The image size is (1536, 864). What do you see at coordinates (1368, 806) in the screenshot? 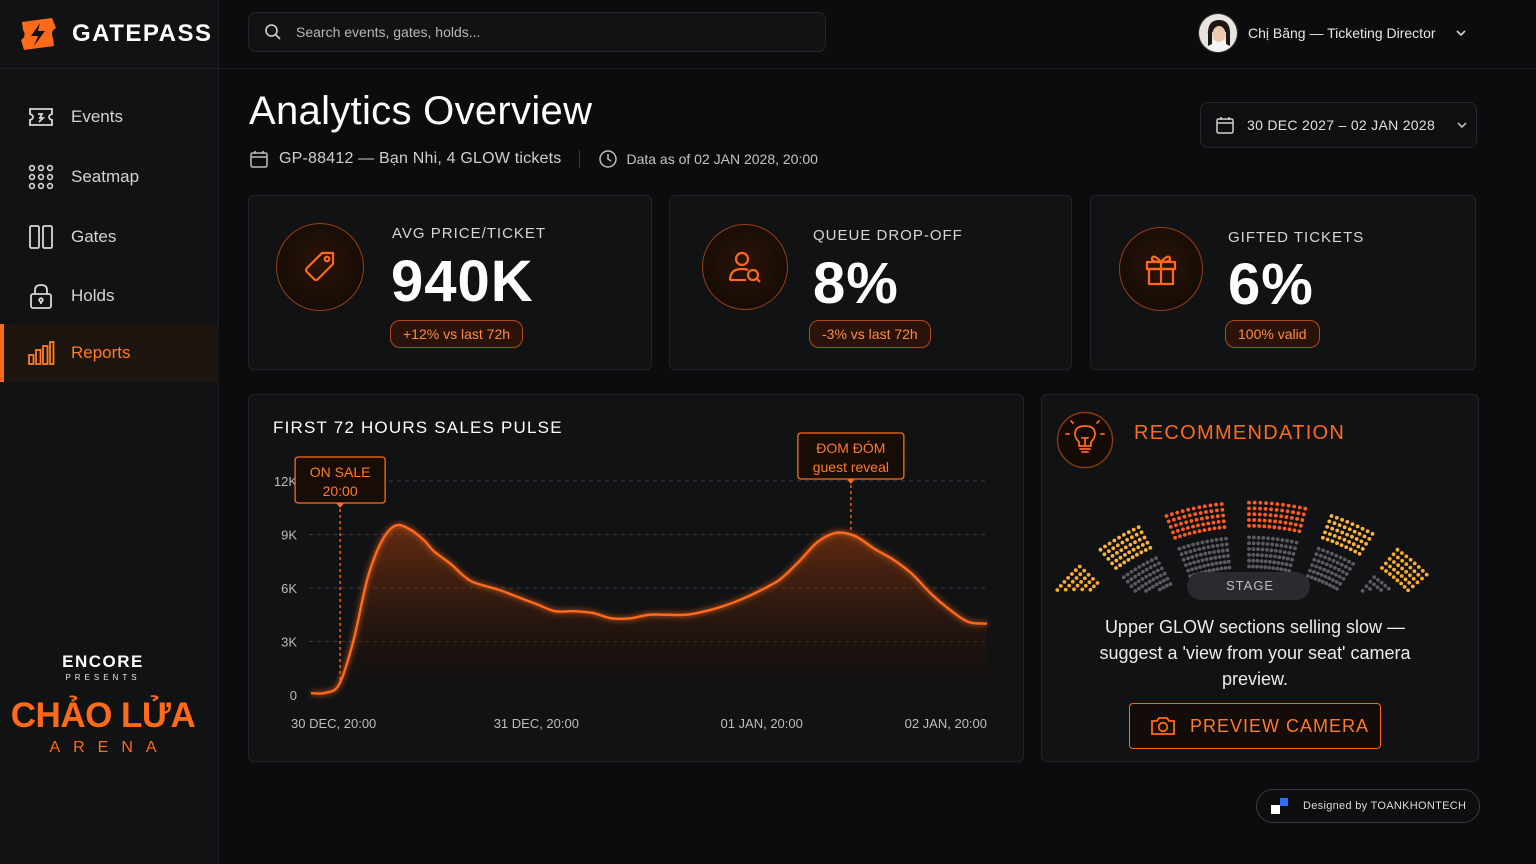
I see `designed-by-badge: Designed by TOANKHONTECH` at bounding box center [1368, 806].